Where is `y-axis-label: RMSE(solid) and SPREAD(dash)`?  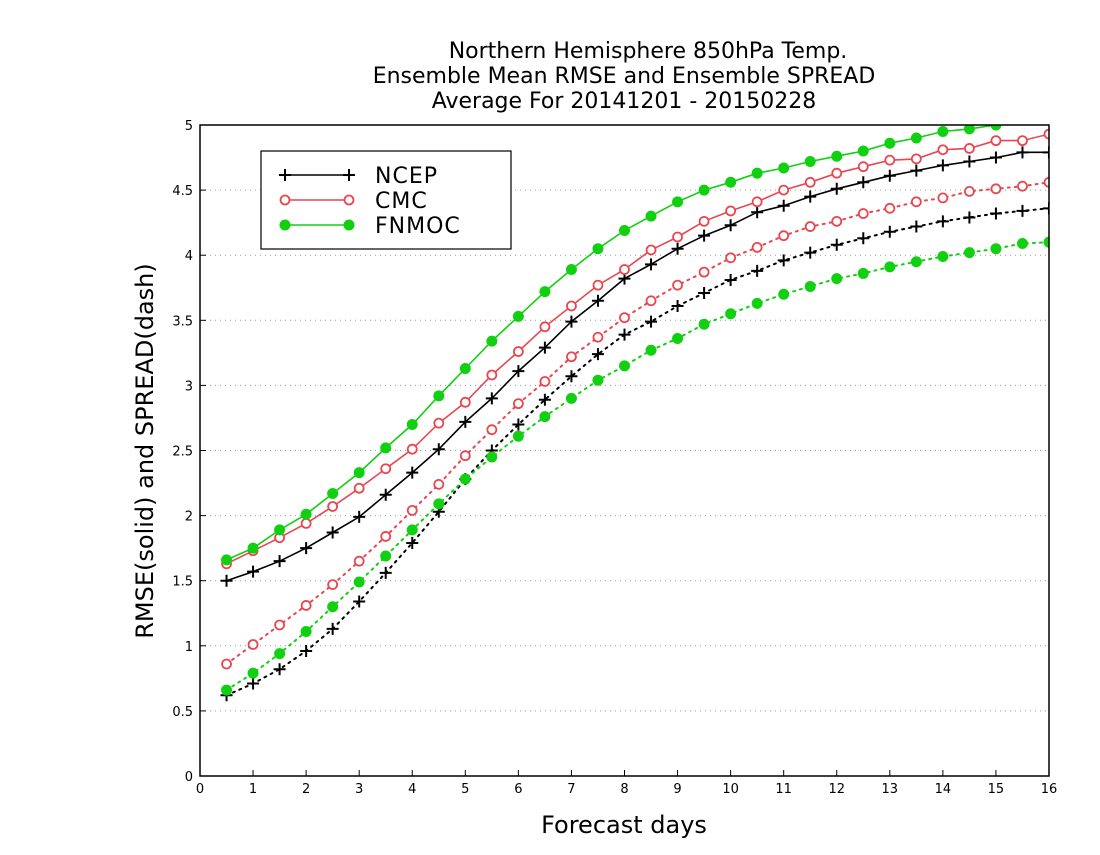 y-axis-label: RMSE(solid) and SPREAD(dash) is located at coordinates (145, 451).